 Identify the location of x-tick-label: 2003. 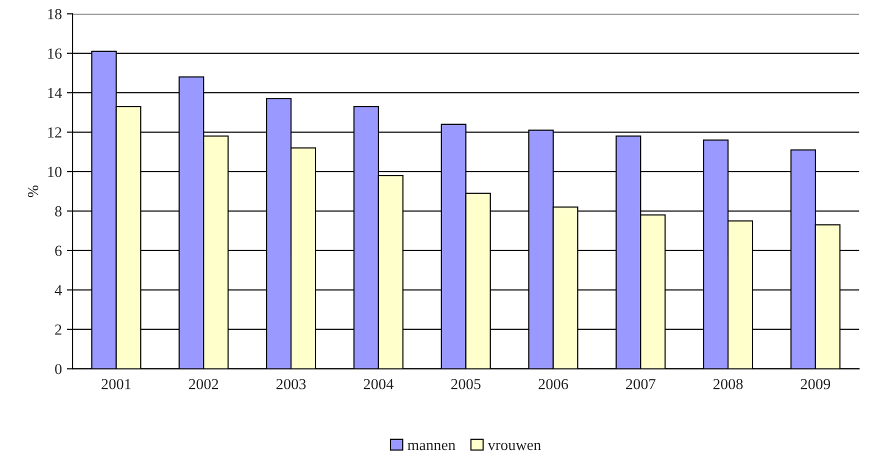
(291, 384).